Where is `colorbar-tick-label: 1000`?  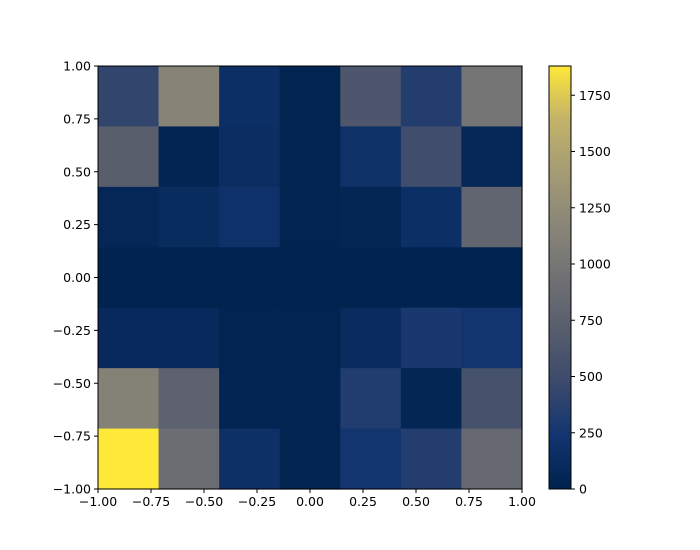 colorbar-tick-label: 1000 is located at coordinates (595, 264).